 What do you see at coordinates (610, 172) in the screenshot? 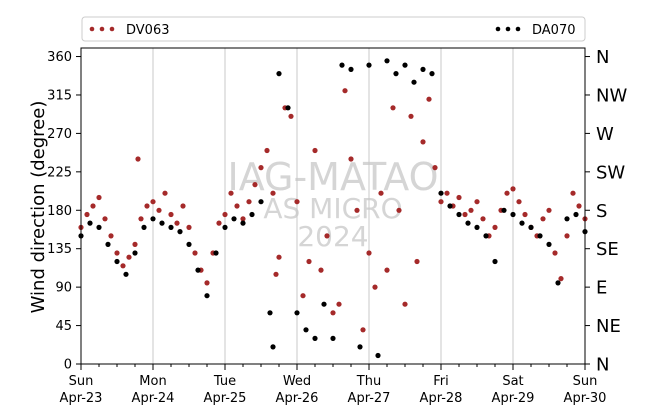
I see `compass-label: SW` at bounding box center [610, 172].